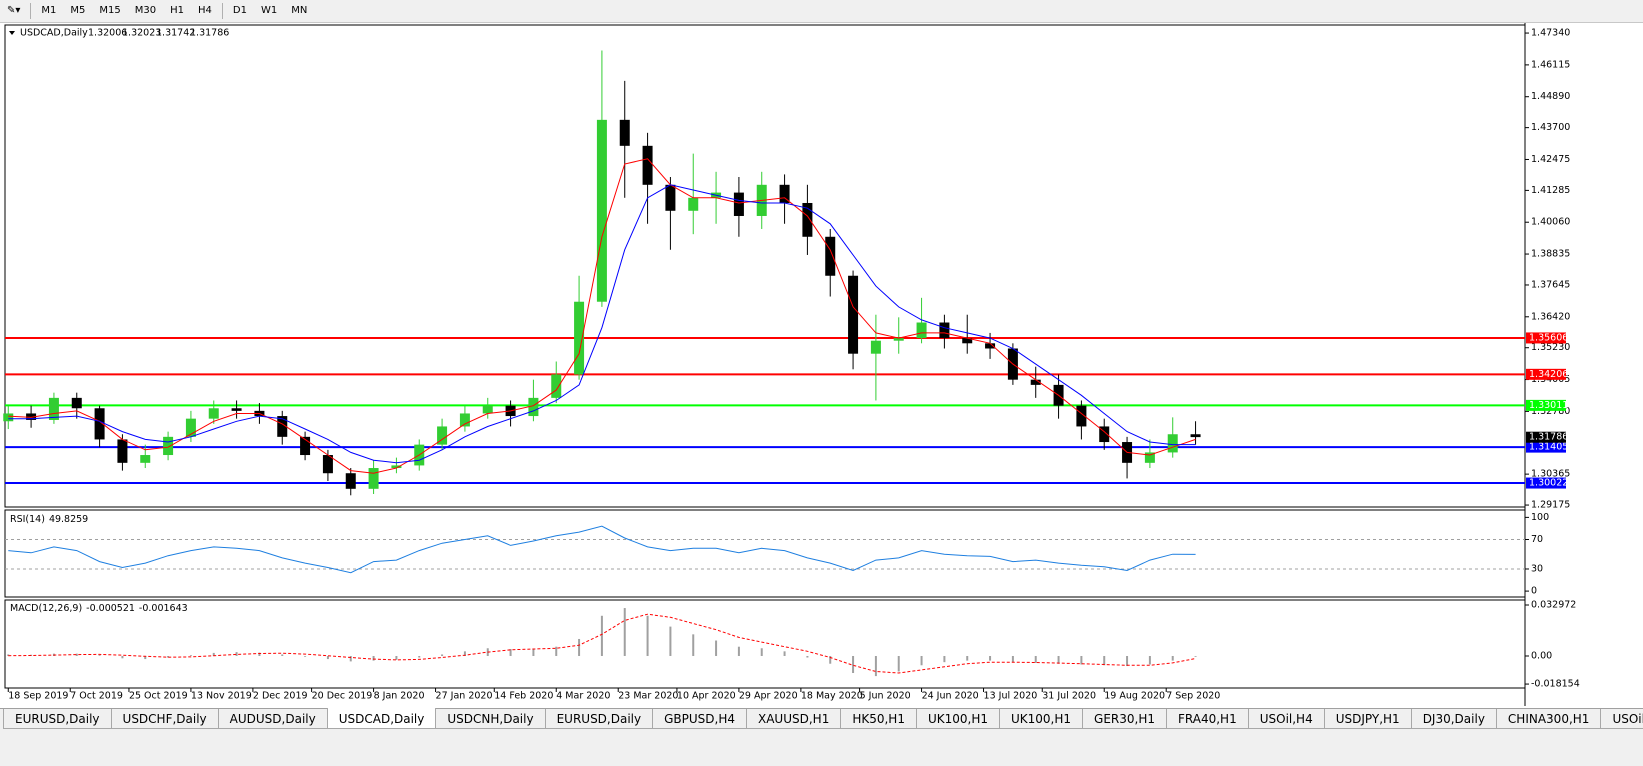 Image resolution: width=1643 pixels, height=766 pixels. Describe the element at coordinates (141, 33) in the screenshot. I see `ohlc-value: 1.32023` at that location.